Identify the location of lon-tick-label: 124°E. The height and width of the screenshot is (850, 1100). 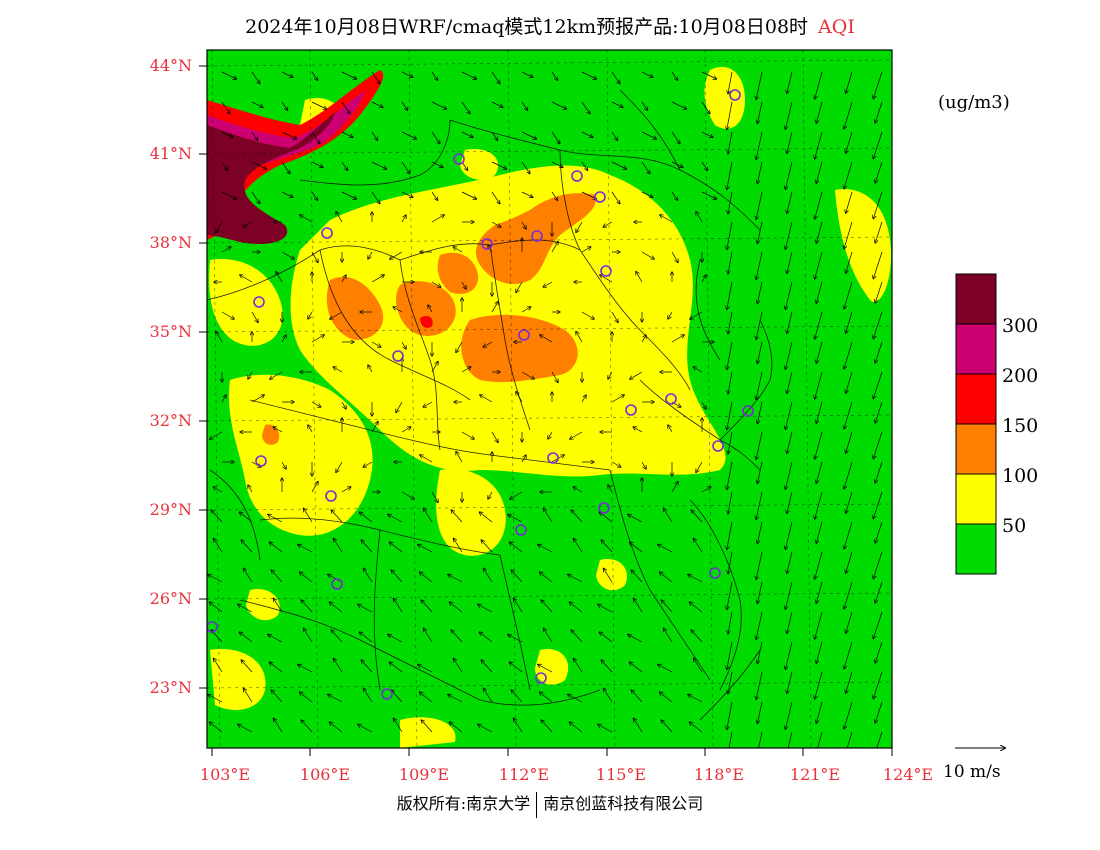
(908, 774).